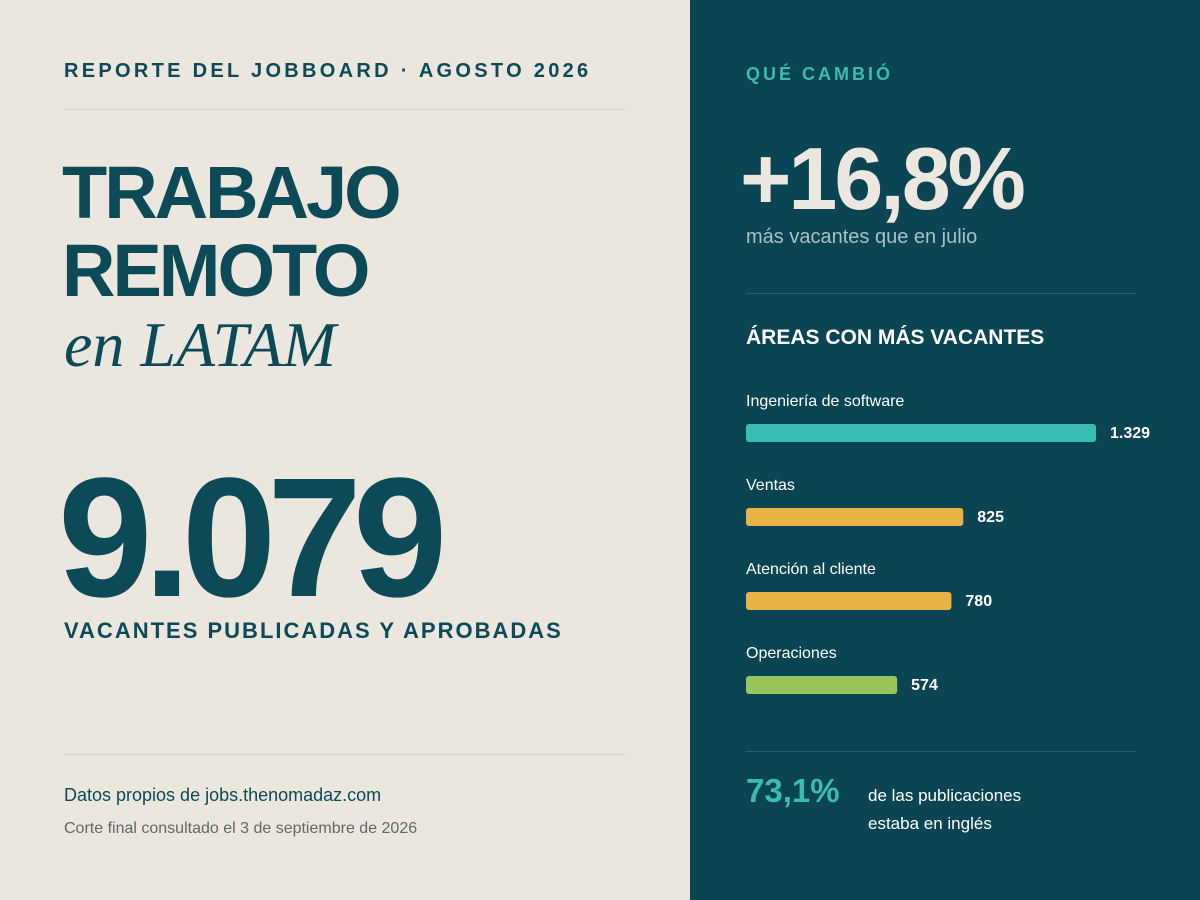  Describe the element at coordinates (770, 485) in the screenshot. I see `bar-category: Ventas` at that location.